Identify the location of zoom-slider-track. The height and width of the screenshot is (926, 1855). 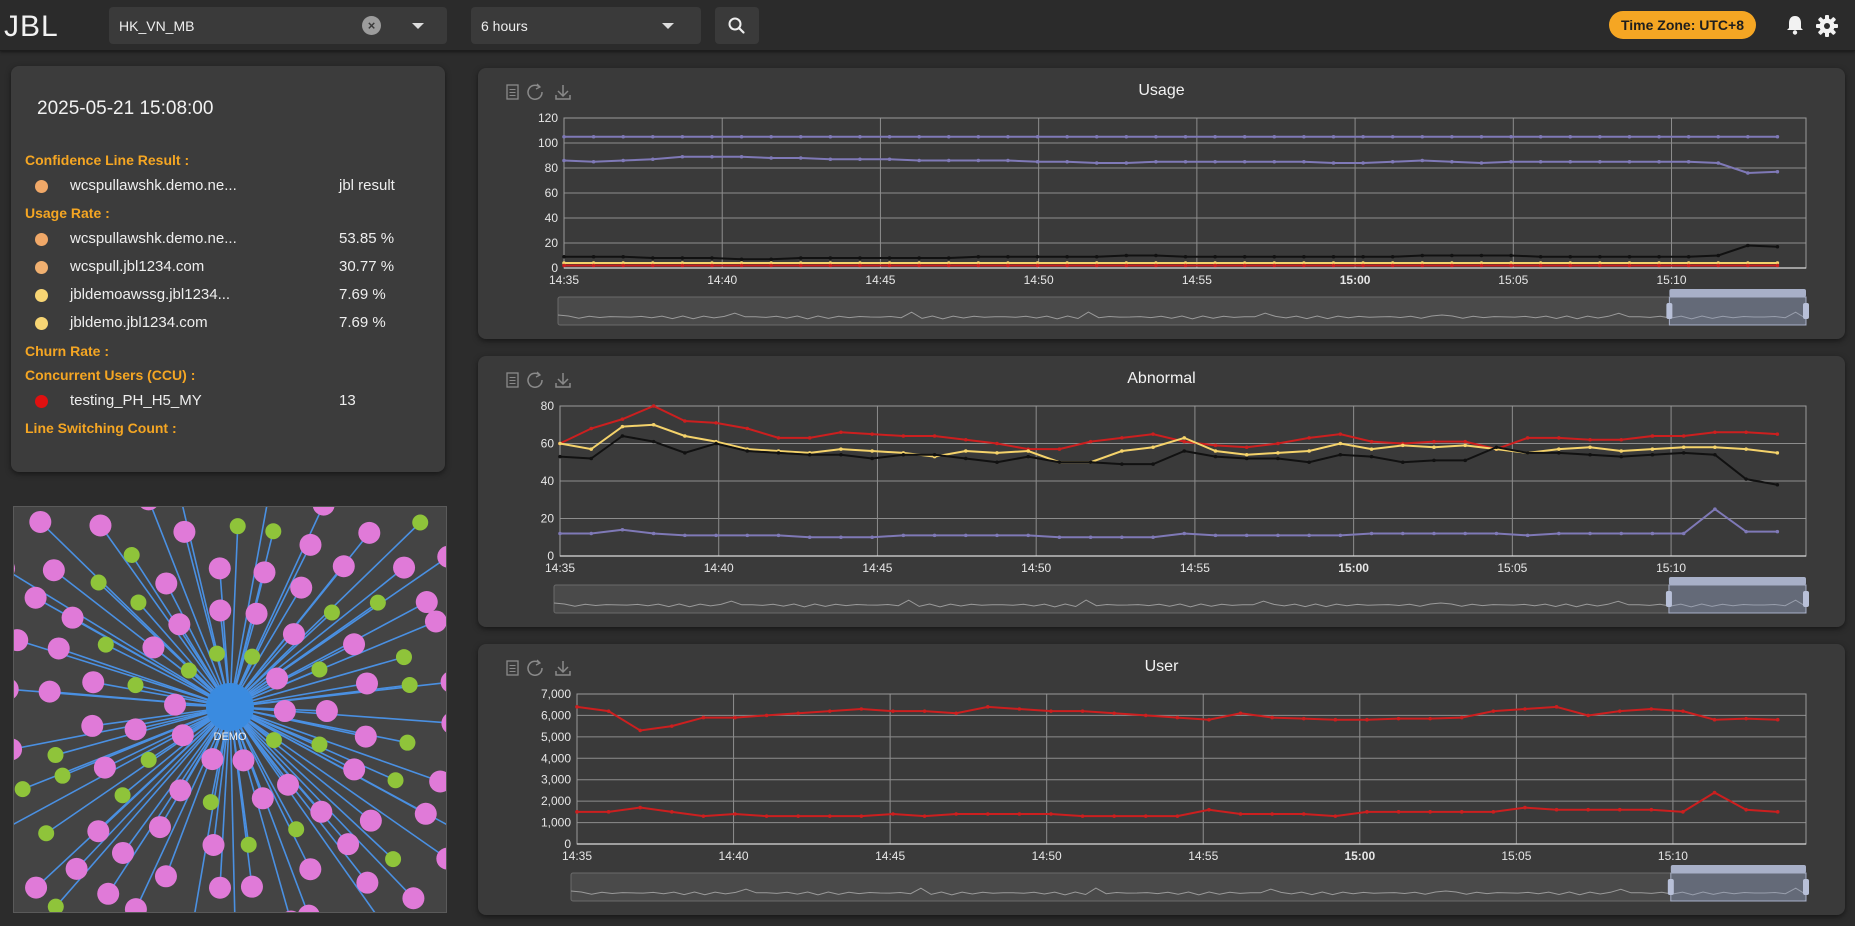
(1182, 311).